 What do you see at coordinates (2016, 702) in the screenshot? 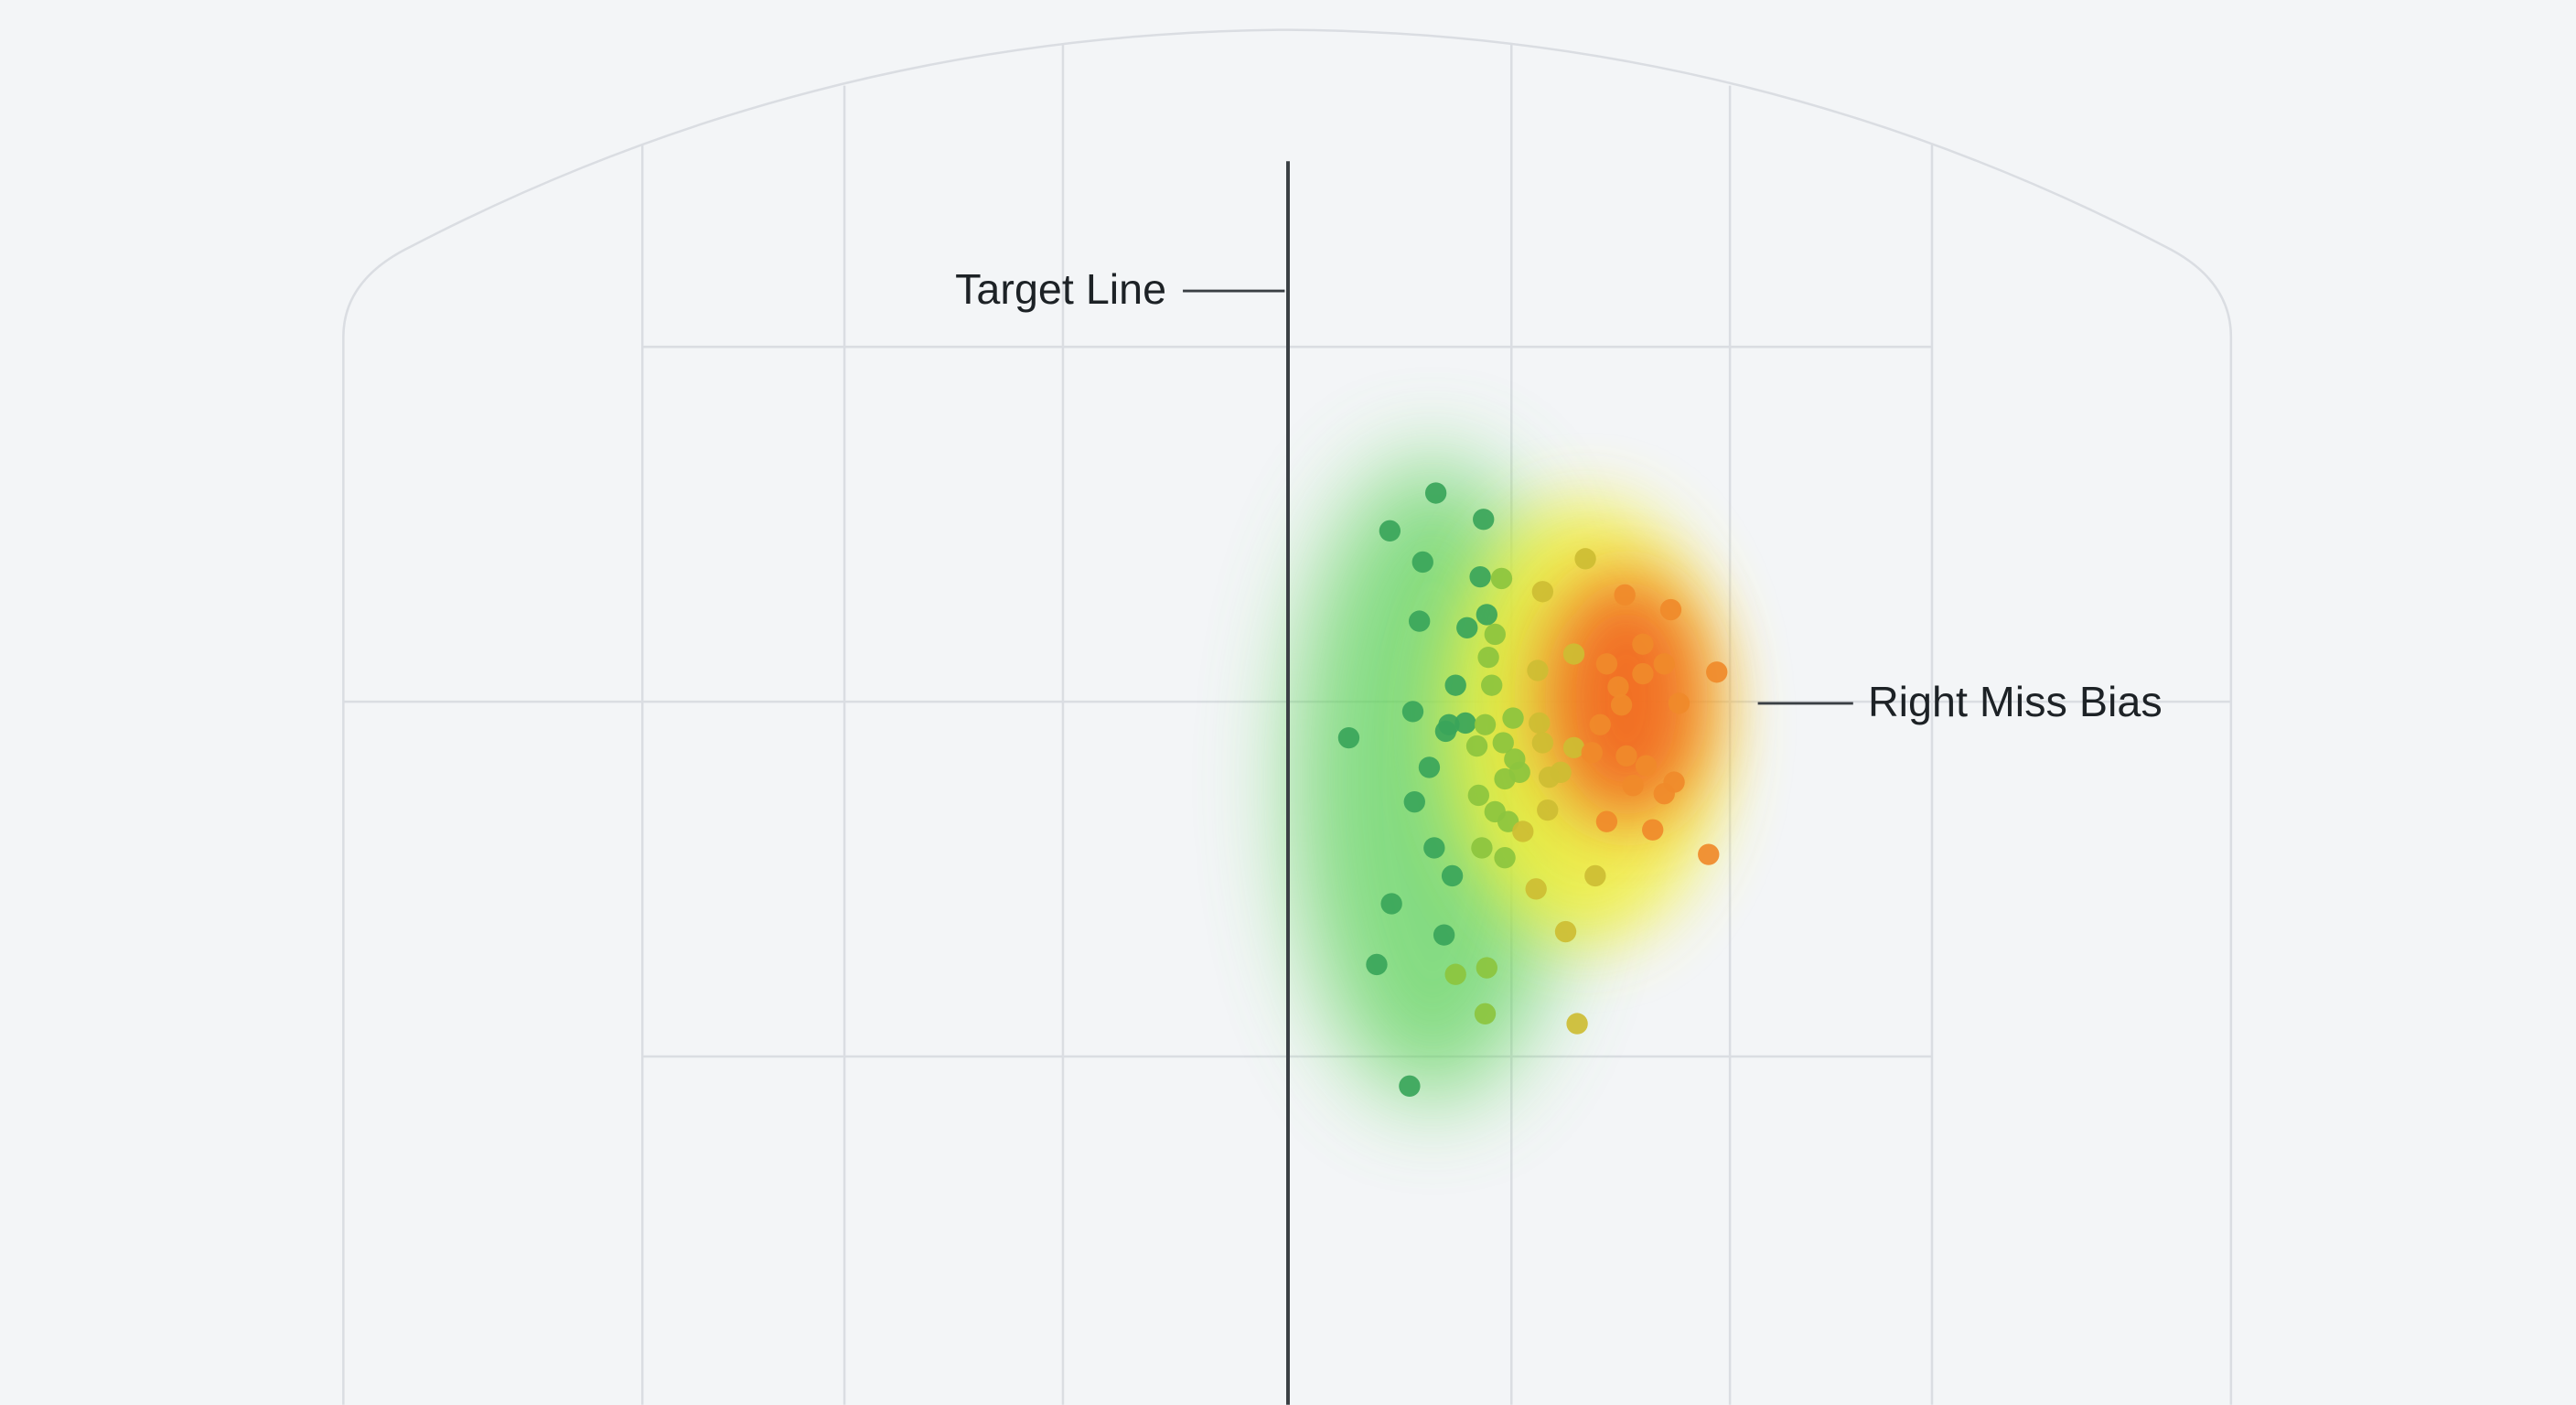
I see `bias-label: Right Miss Bias` at bounding box center [2016, 702].